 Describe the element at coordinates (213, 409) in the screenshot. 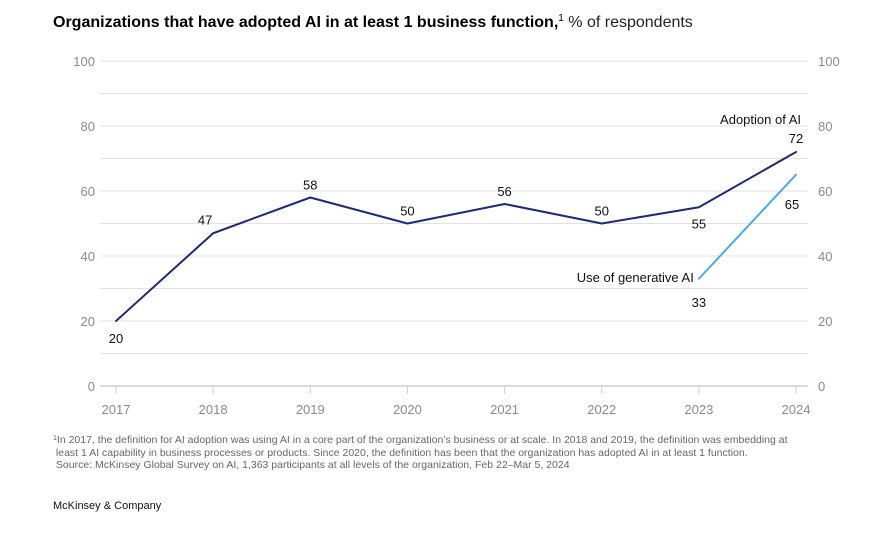

I see `x-tick-label: 2018` at that location.